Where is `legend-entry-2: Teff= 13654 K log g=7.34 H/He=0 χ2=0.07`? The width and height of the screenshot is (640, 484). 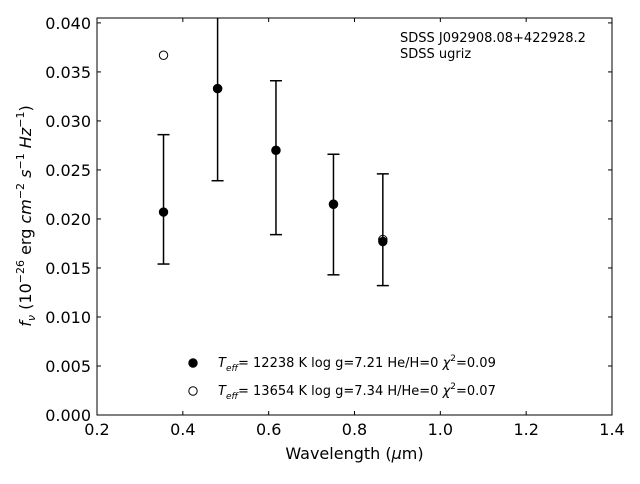
legend-entry-2: Teff= 13654 K log g=7.34 H/He=0 χ2=0.07 is located at coordinates (357, 392).